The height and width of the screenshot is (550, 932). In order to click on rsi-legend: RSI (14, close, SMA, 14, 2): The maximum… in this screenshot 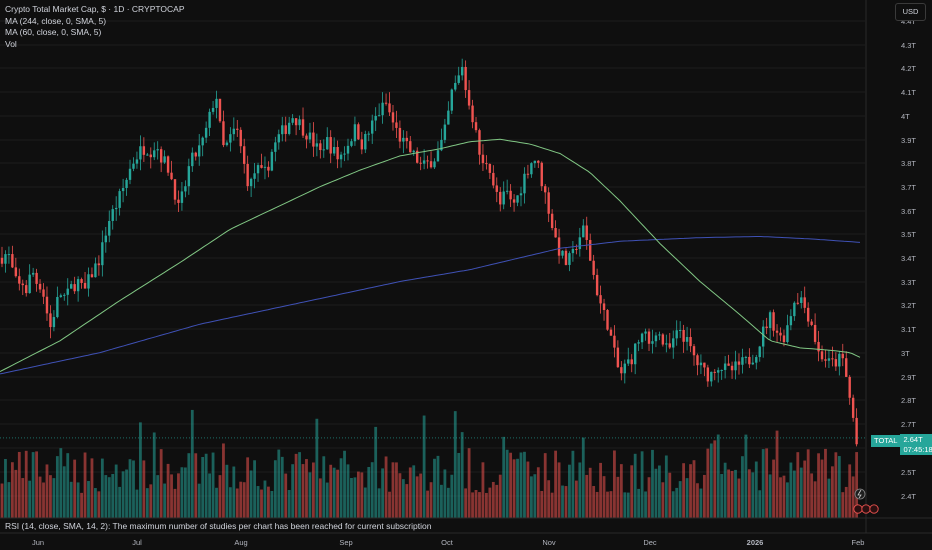, I will do `click(218, 526)`.